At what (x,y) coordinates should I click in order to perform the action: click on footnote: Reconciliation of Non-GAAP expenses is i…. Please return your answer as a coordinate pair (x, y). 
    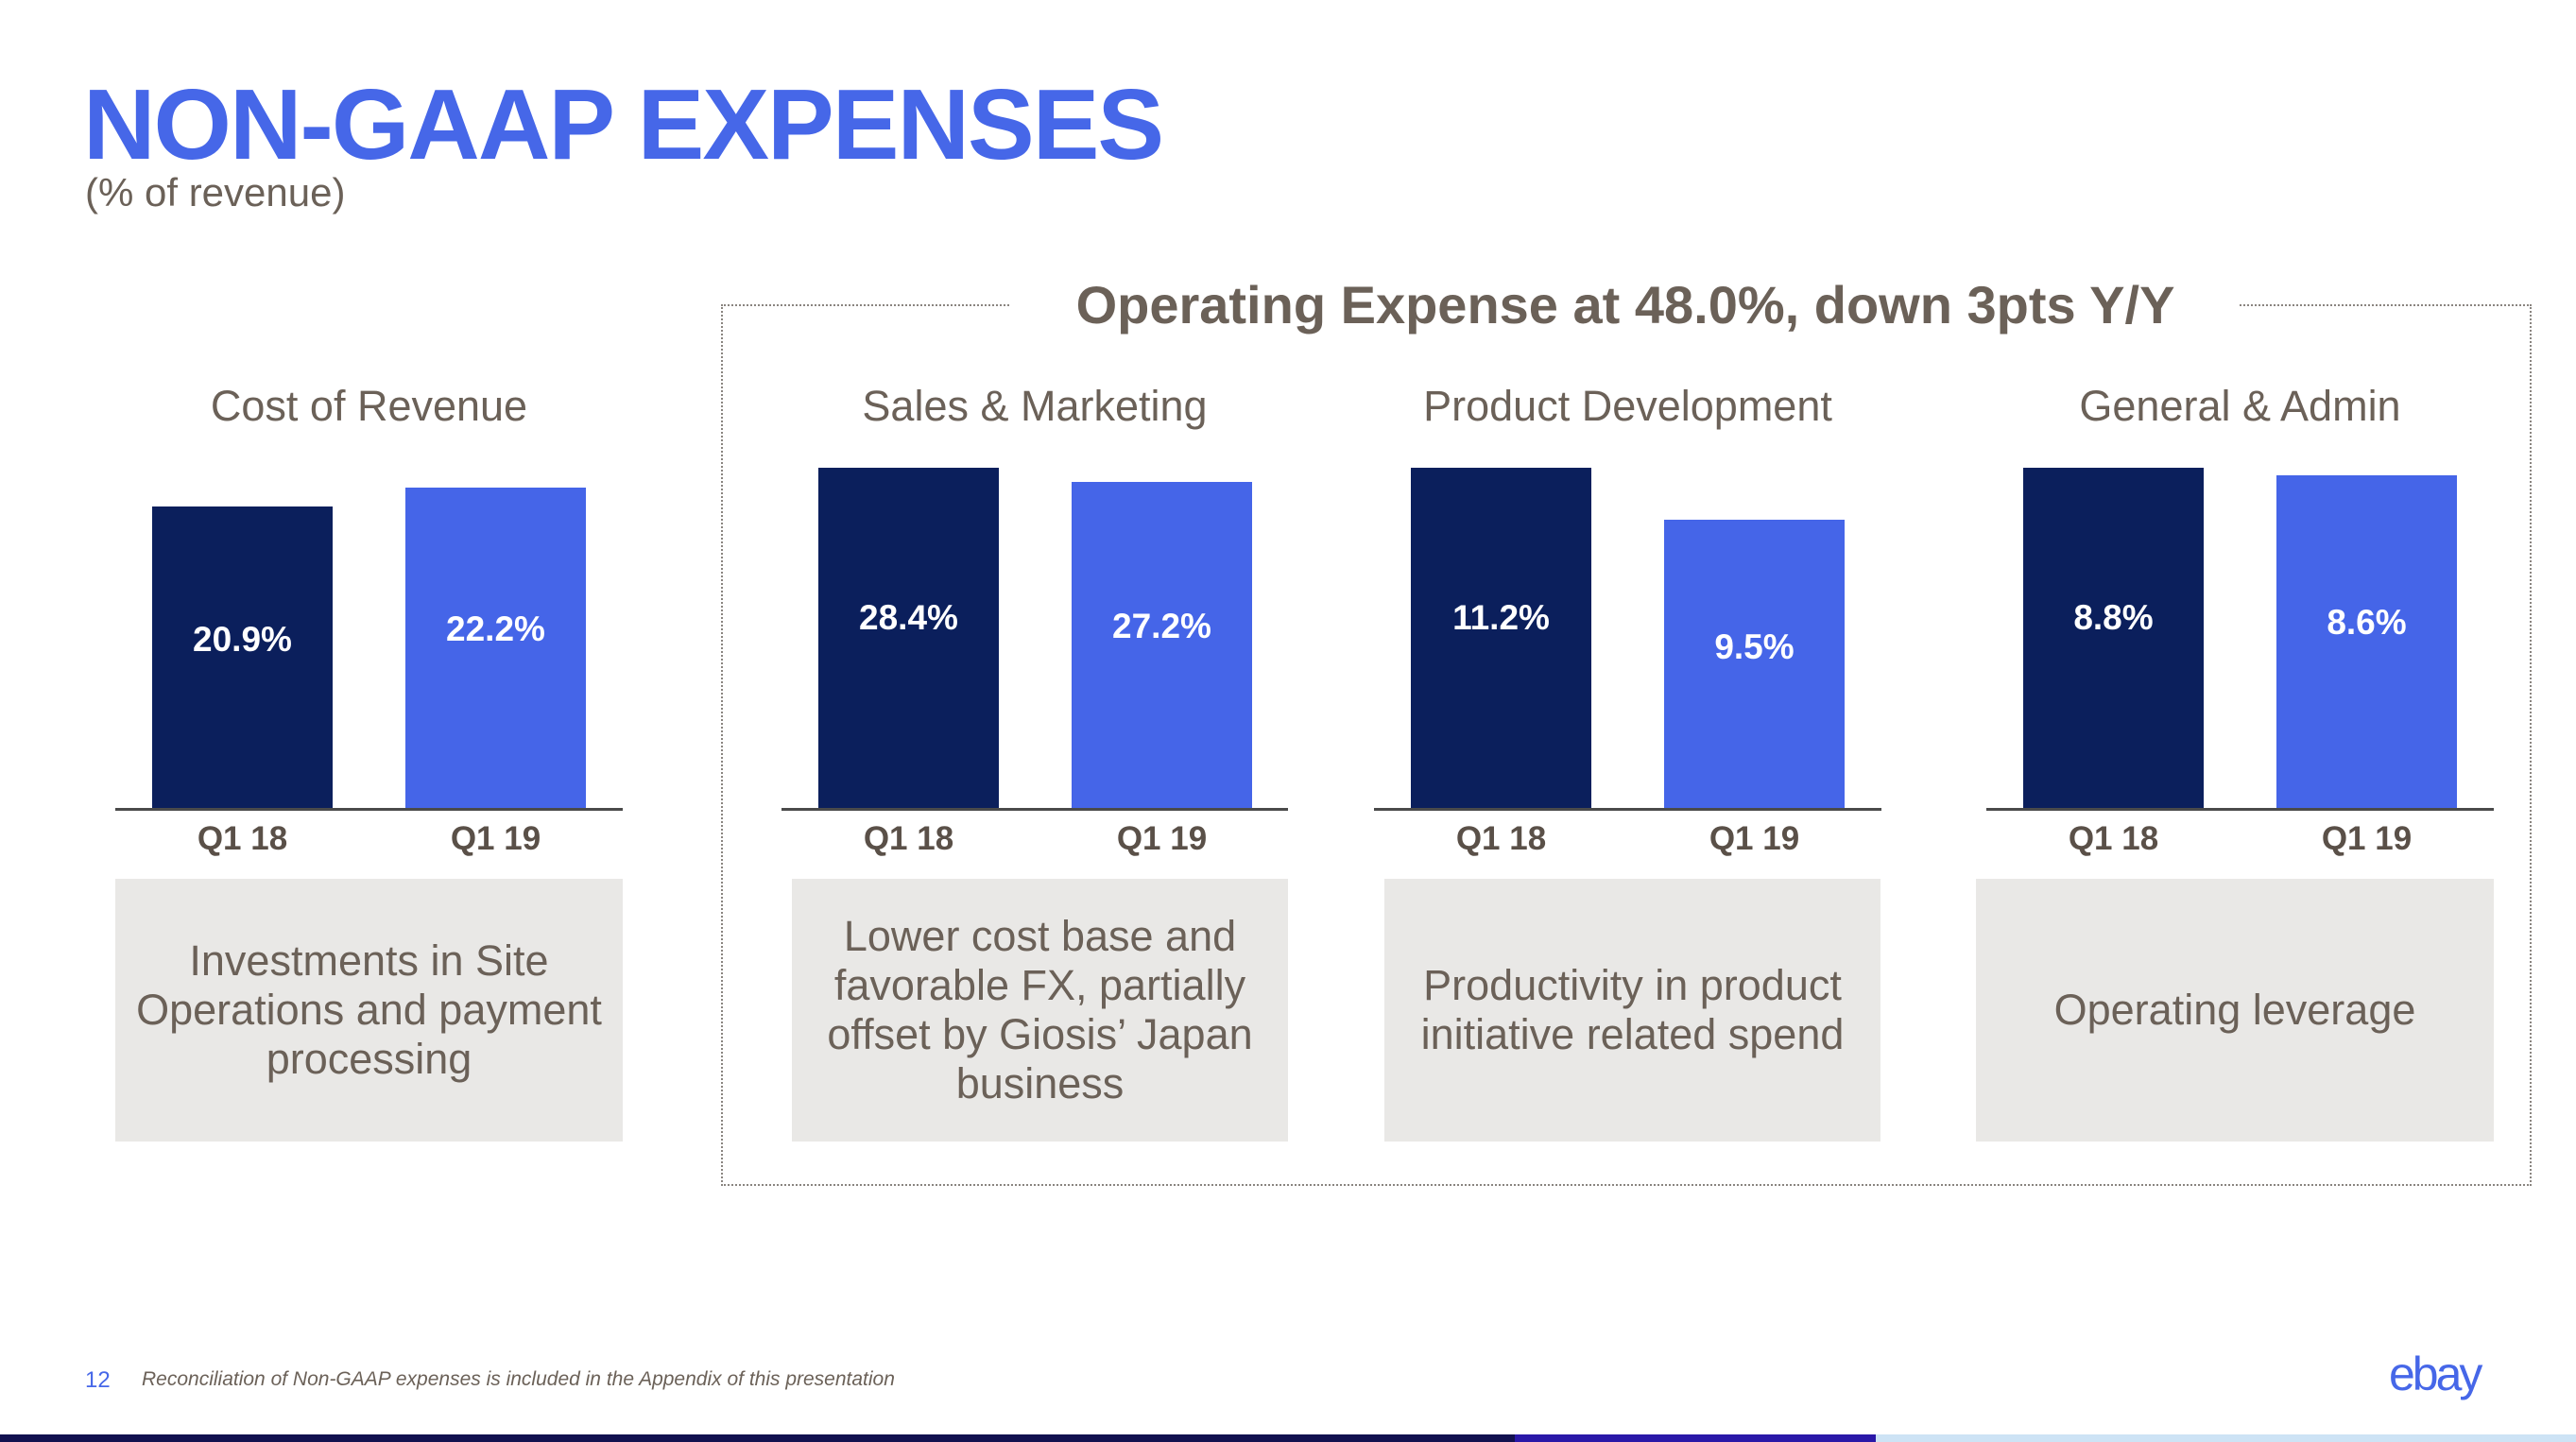
    Looking at the image, I should click on (518, 1379).